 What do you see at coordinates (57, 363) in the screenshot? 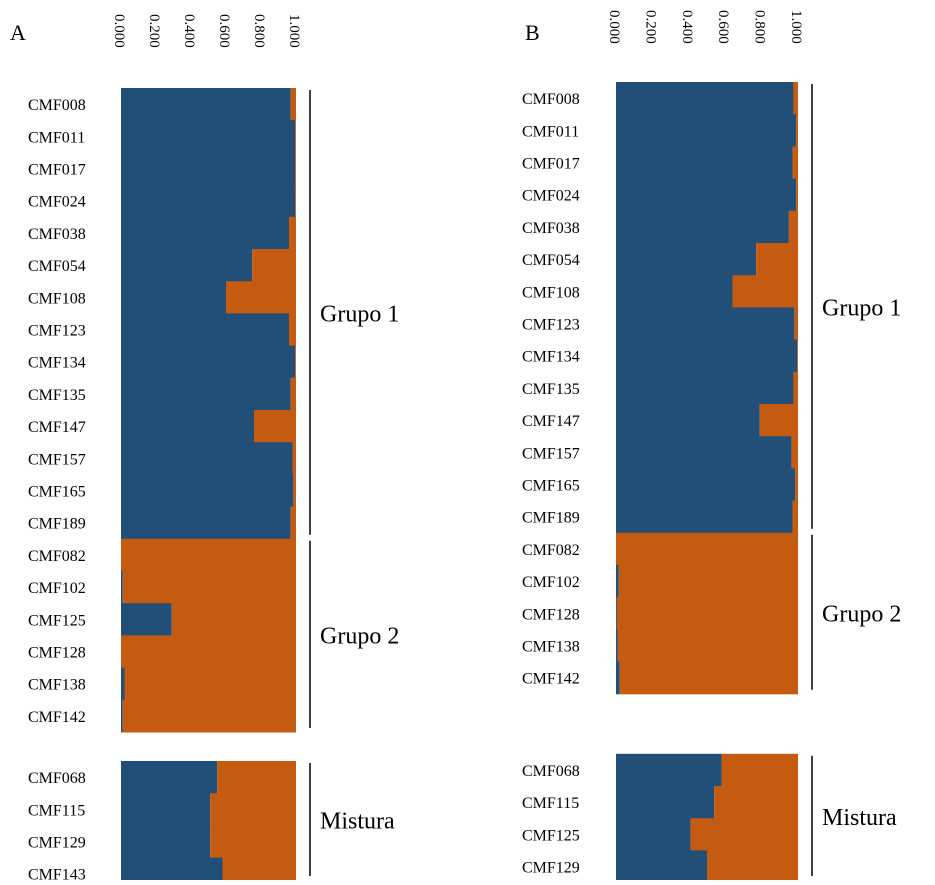
I see `sample-label: CMF134` at bounding box center [57, 363].